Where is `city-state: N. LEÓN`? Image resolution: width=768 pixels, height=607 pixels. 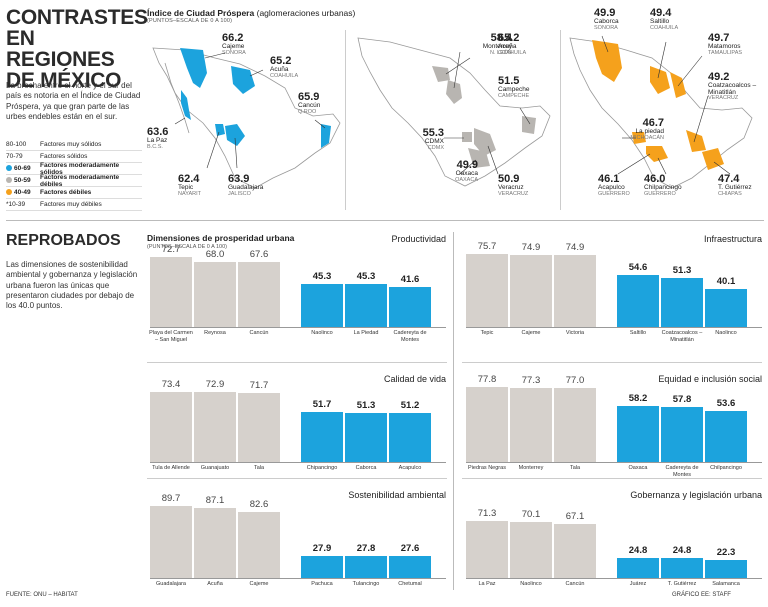 city-state: N. LEÓN is located at coordinates (500, 52).